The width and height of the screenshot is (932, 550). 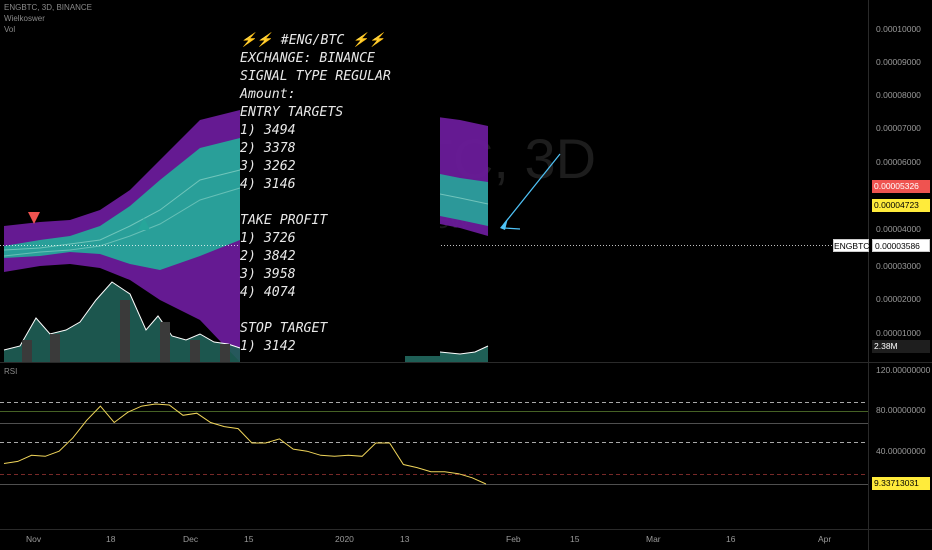 I want to click on rsi-axis-label: 120.00000000, so click(x=903, y=370).